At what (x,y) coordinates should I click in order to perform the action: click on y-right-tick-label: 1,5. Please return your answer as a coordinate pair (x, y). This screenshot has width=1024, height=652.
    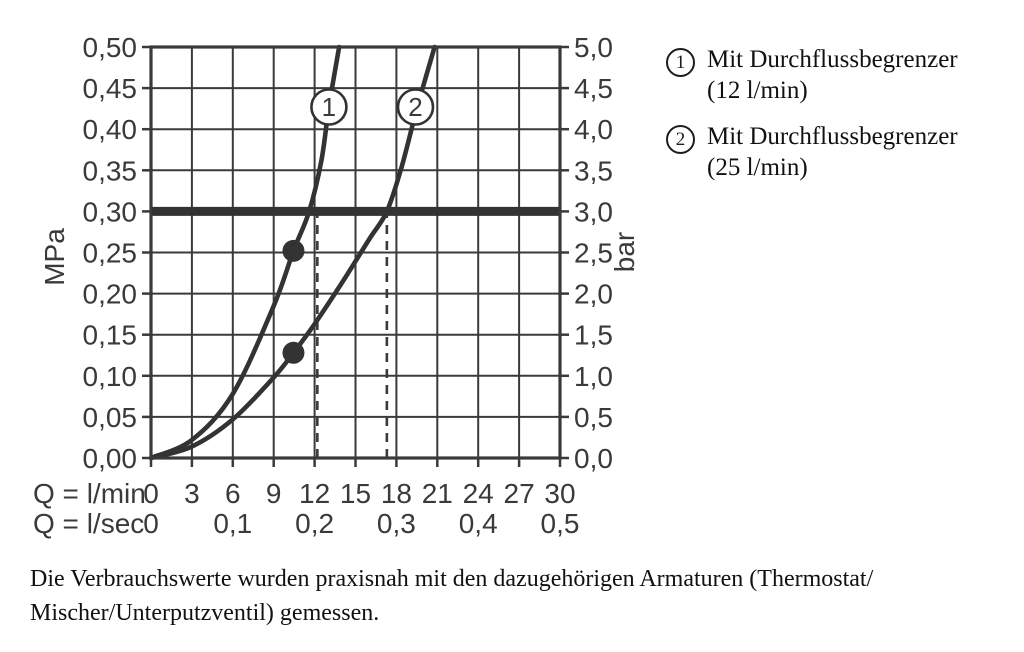
    Looking at the image, I should click on (593, 335).